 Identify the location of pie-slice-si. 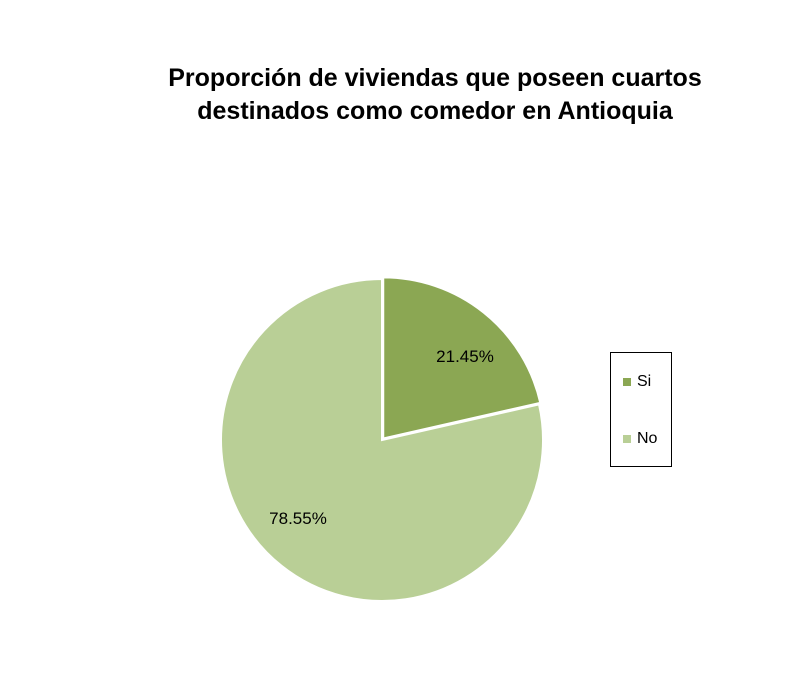
(462, 358).